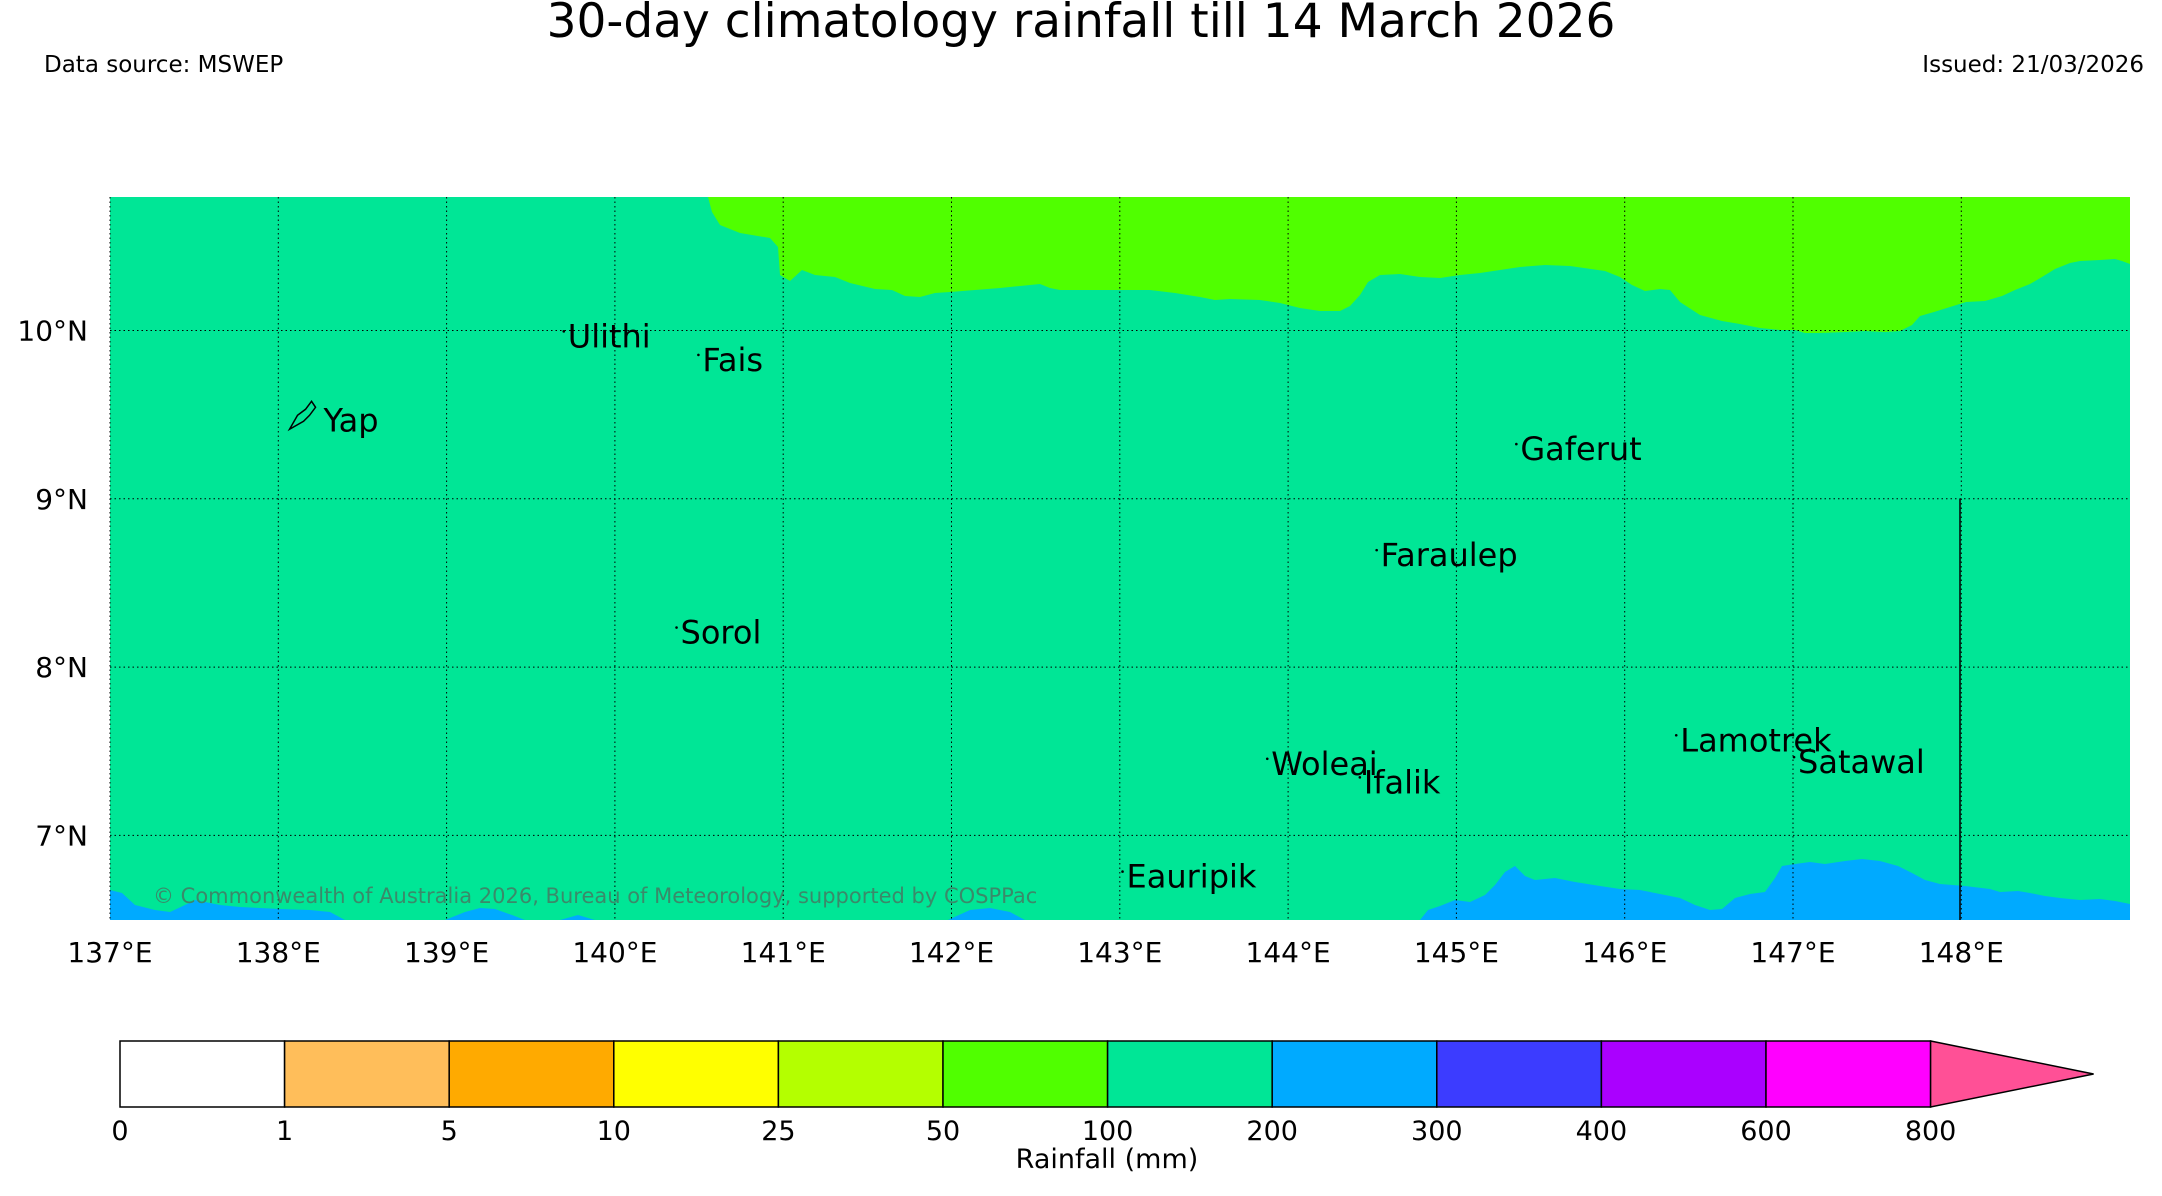 The image size is (2162, 1196). I want to click on lon-tick-label: 141°E, so click(783, 952).